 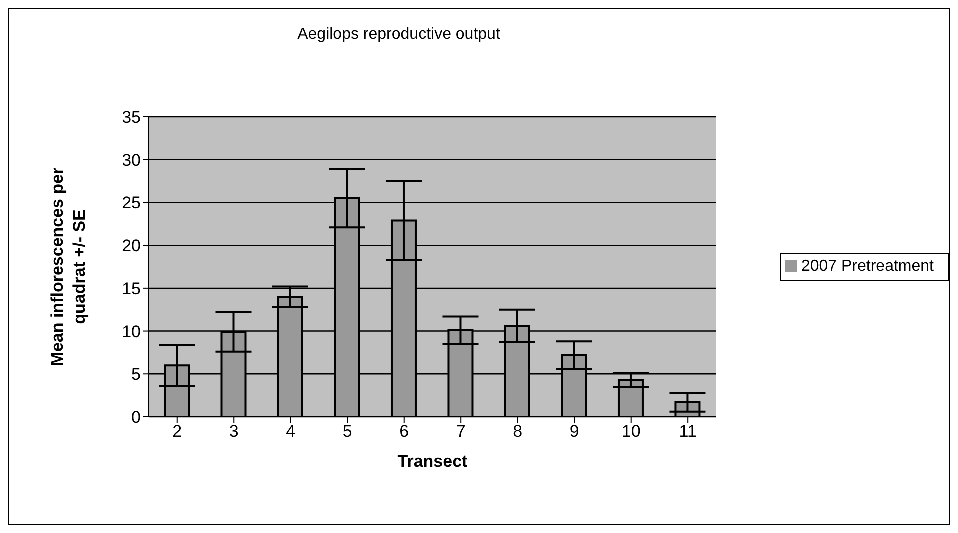 I want to click on y-tick-label: 15, so click(x=131, y=288).